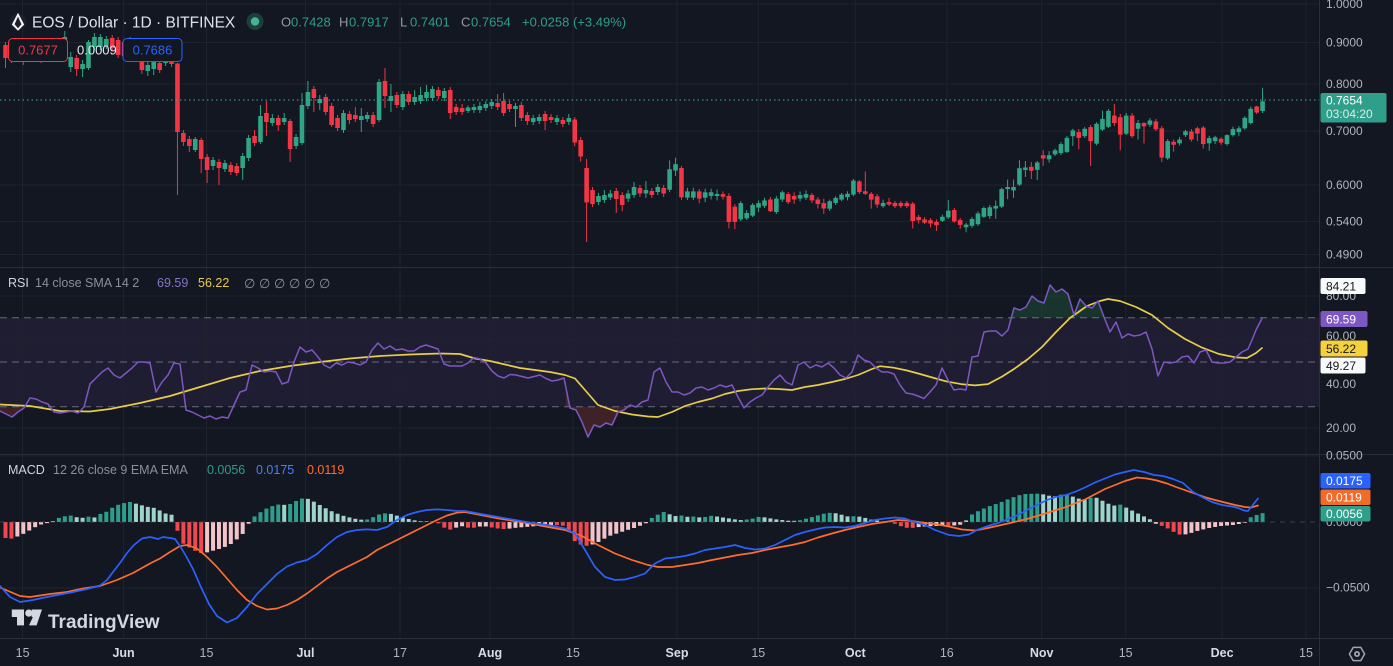 The height and width of the screenshot is (666, 1393). What do you see at coordinates (38, 50) in the screenshot?
I see `svg-text: 0.7677` at bounding box center [38, 50].